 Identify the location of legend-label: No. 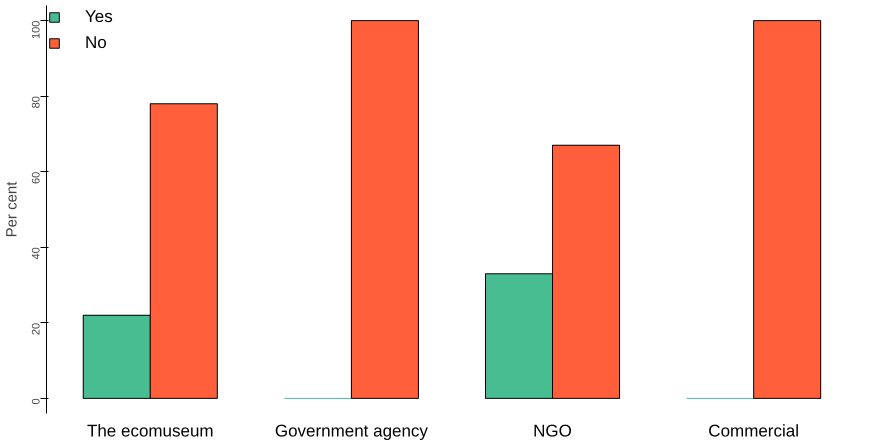
(96, 43).